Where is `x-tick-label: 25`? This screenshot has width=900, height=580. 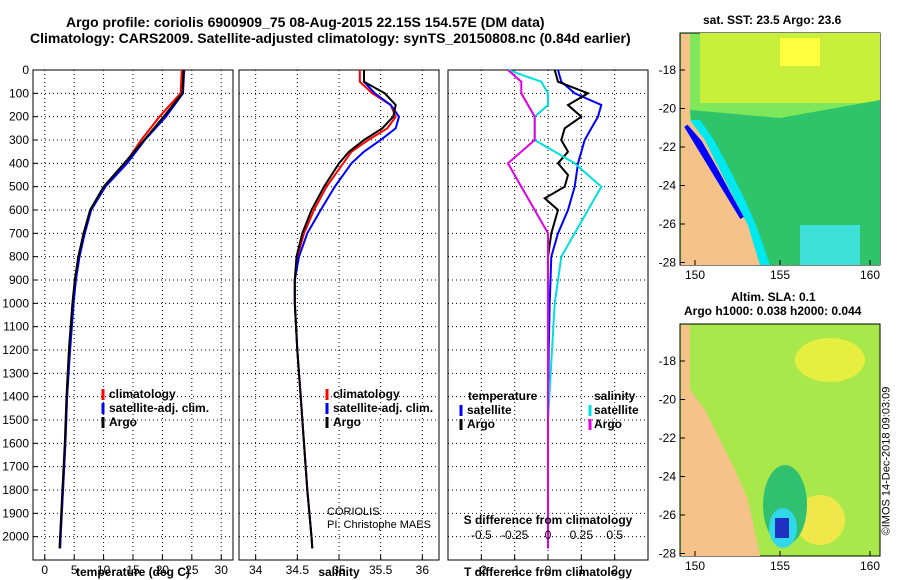
x-tick-label: 25 is located at coordinates (192, 570).